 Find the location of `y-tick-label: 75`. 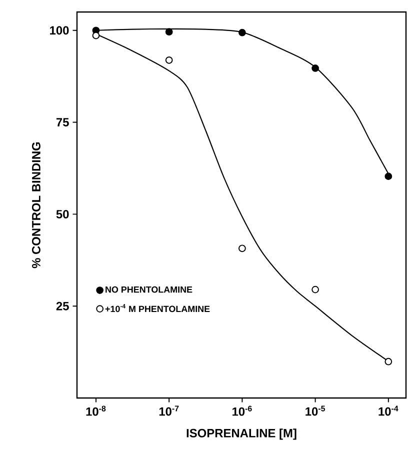

y-tick-label: 75 is located at coordinates (62, 122).